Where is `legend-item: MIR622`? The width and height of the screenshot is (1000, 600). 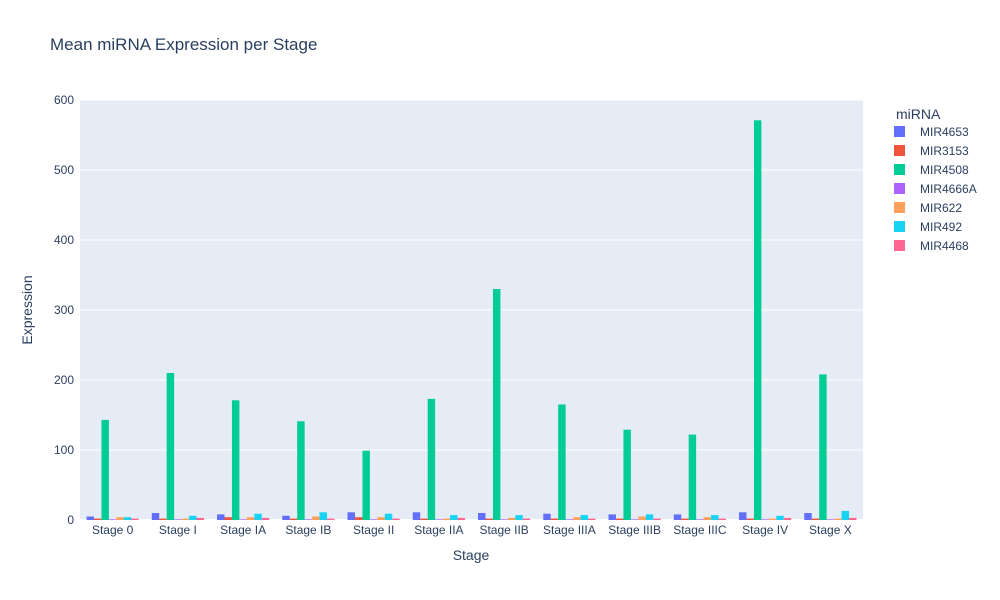
legend-item: MIR622 is located at coordinates (928, 208).